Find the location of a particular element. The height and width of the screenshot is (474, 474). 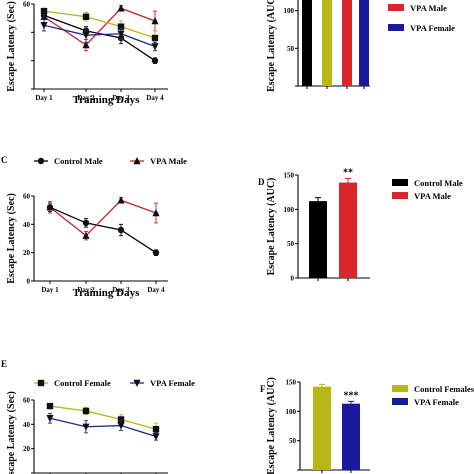

x-tick-label-C: Day 3 is located at coordinates (121, 290).